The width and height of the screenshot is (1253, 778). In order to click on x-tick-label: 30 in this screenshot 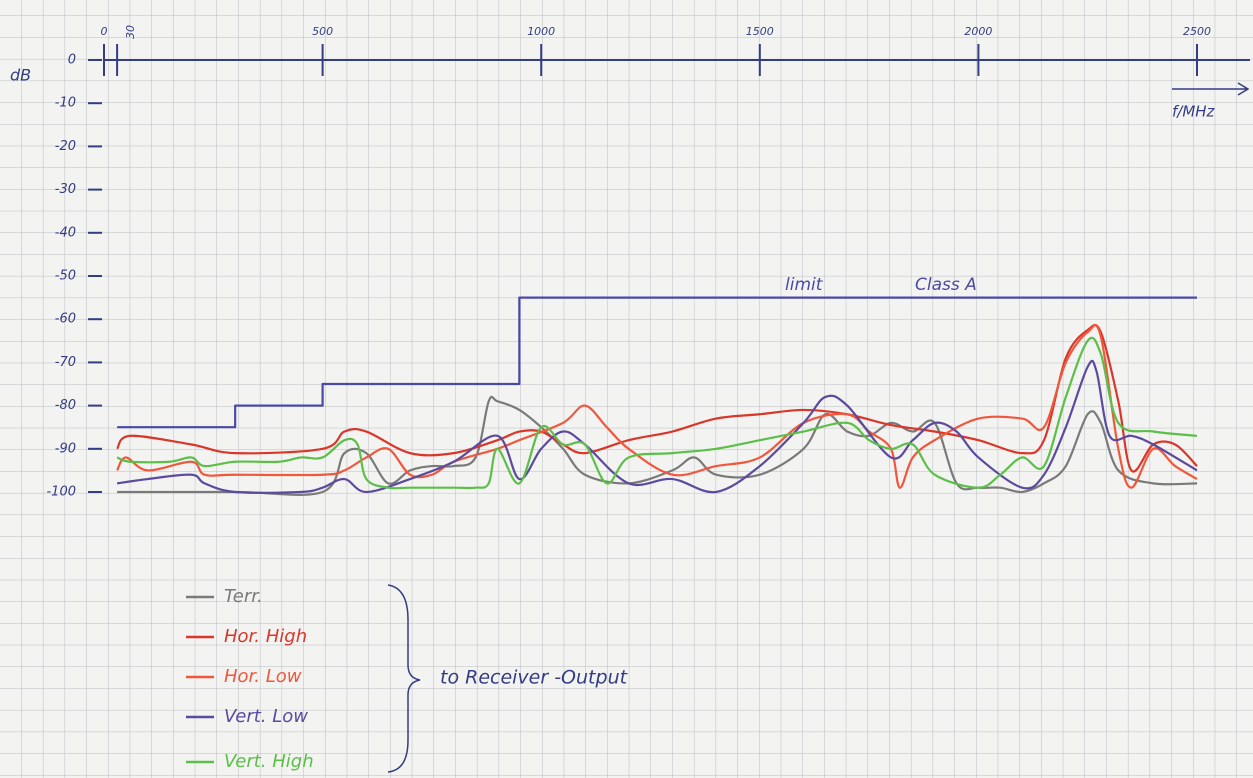, I will do `click(130, 32)`.